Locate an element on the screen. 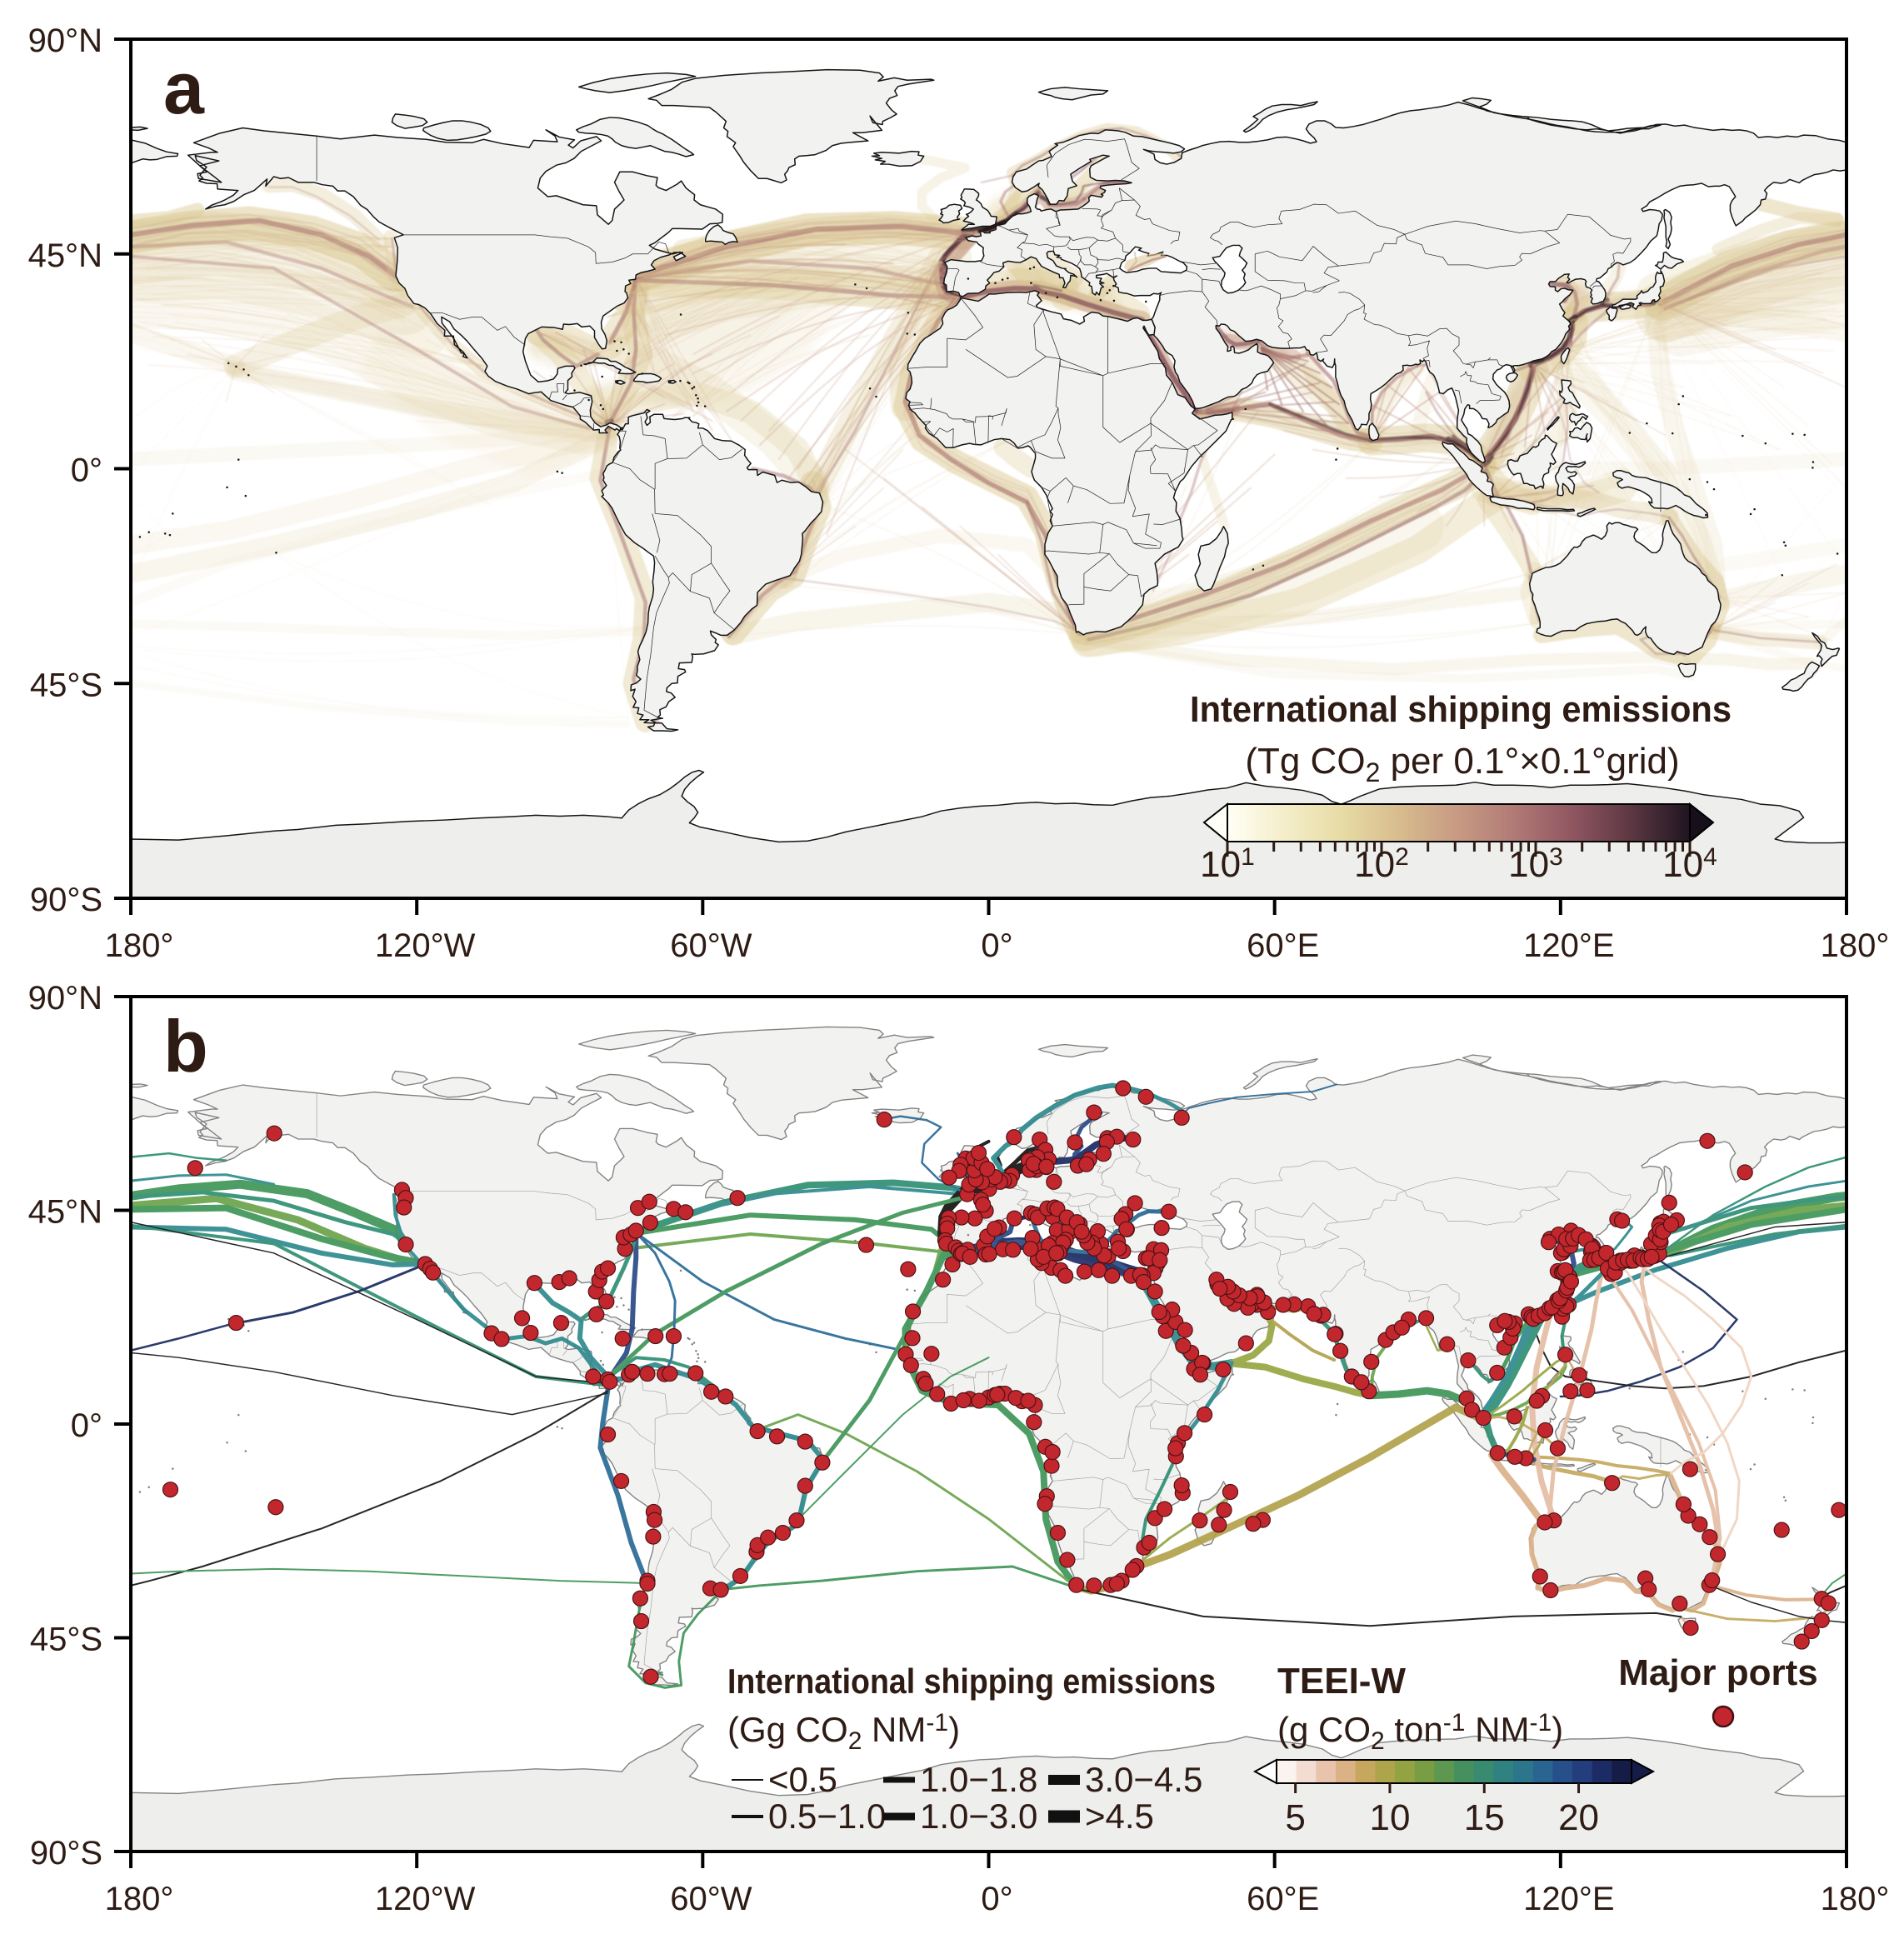 This screenshot has height=1939, width=1904. svg-text: (Gg CO2 NM-1) is located at coordinates (843, 1732).